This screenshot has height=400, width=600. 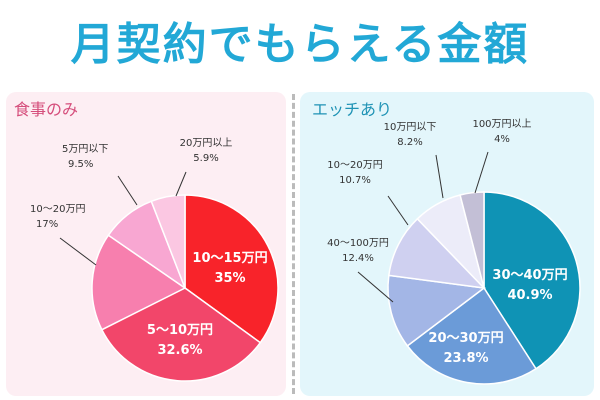 What do you see at coordinates (355, 180) in the screenshot?
I see `right-slice-value-3: 10.7%` at bounding box center [355, 180].